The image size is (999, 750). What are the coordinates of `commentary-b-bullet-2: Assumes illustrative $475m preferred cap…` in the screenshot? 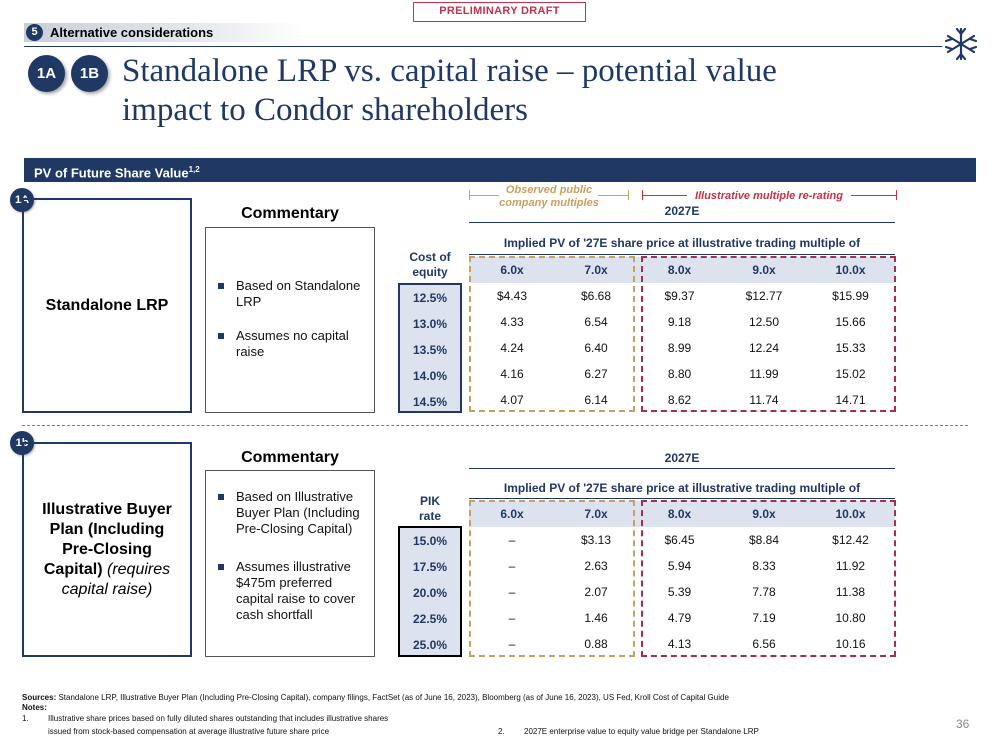 It's located at (291, 591).